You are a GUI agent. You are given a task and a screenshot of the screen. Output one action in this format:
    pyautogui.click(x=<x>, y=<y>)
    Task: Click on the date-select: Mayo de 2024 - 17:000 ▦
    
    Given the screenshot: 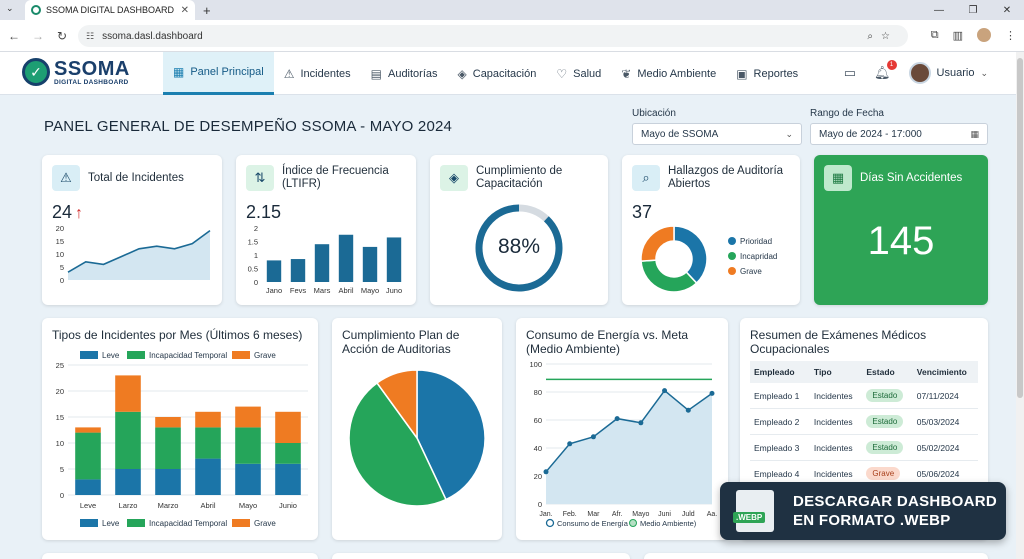 What is the action you would take?
    pyautogui.click(x=899, y=134)
    